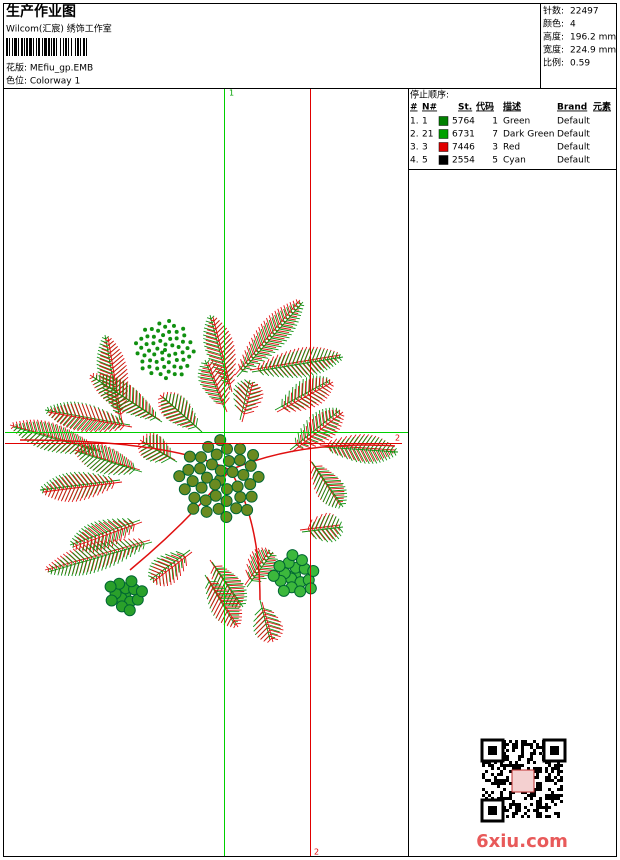 The width and height of the screenshot is (620, 860). What do you see at coordinates (553, 50) in the screenshot?
I see `stat-label: 宽度:` at bounding box center [553, 50].